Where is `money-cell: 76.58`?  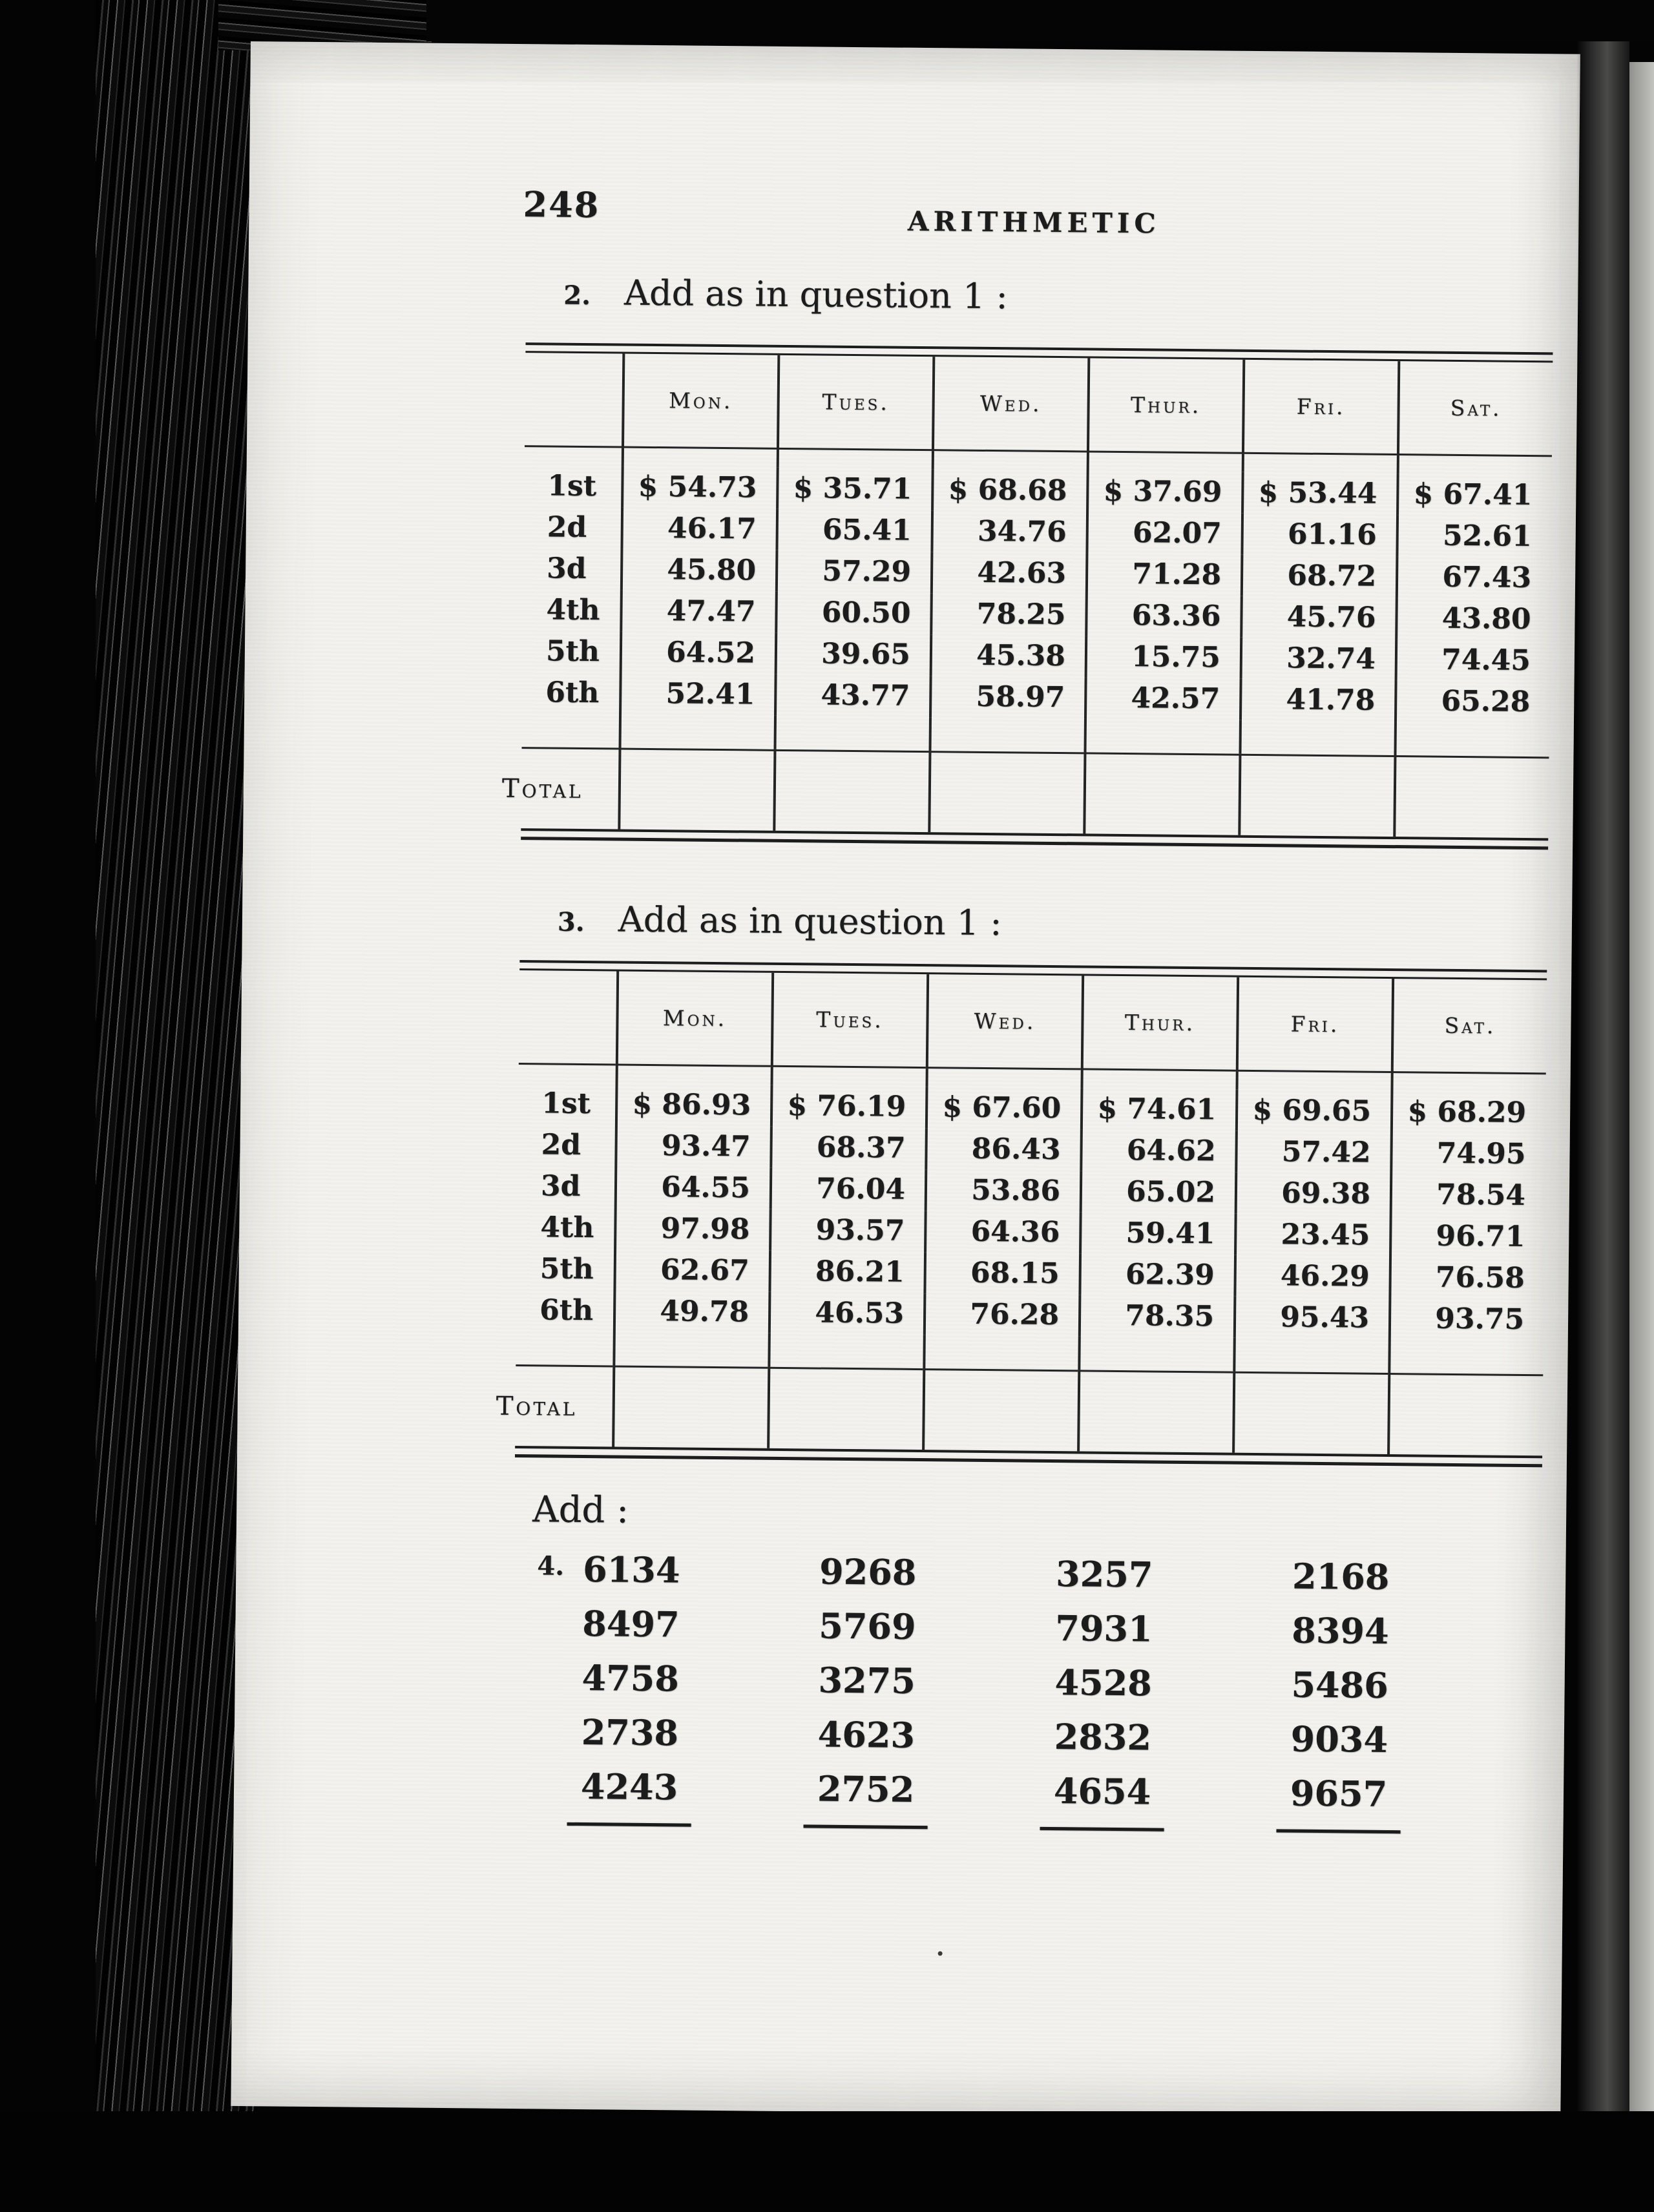 money-cell: 76.58 is located at coordinates (1466, 1279).